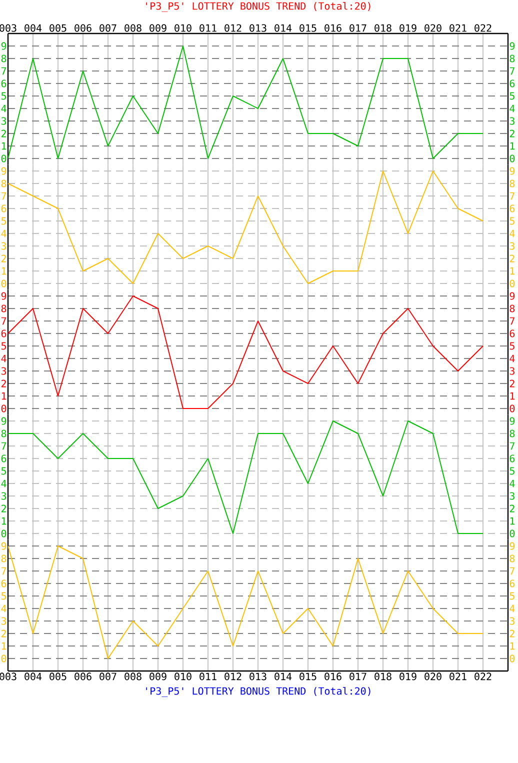  What do you see at coordinates (158, 28) in the screenshot?
I see `x-tick-label: 009` at bounding box center [158, 28].